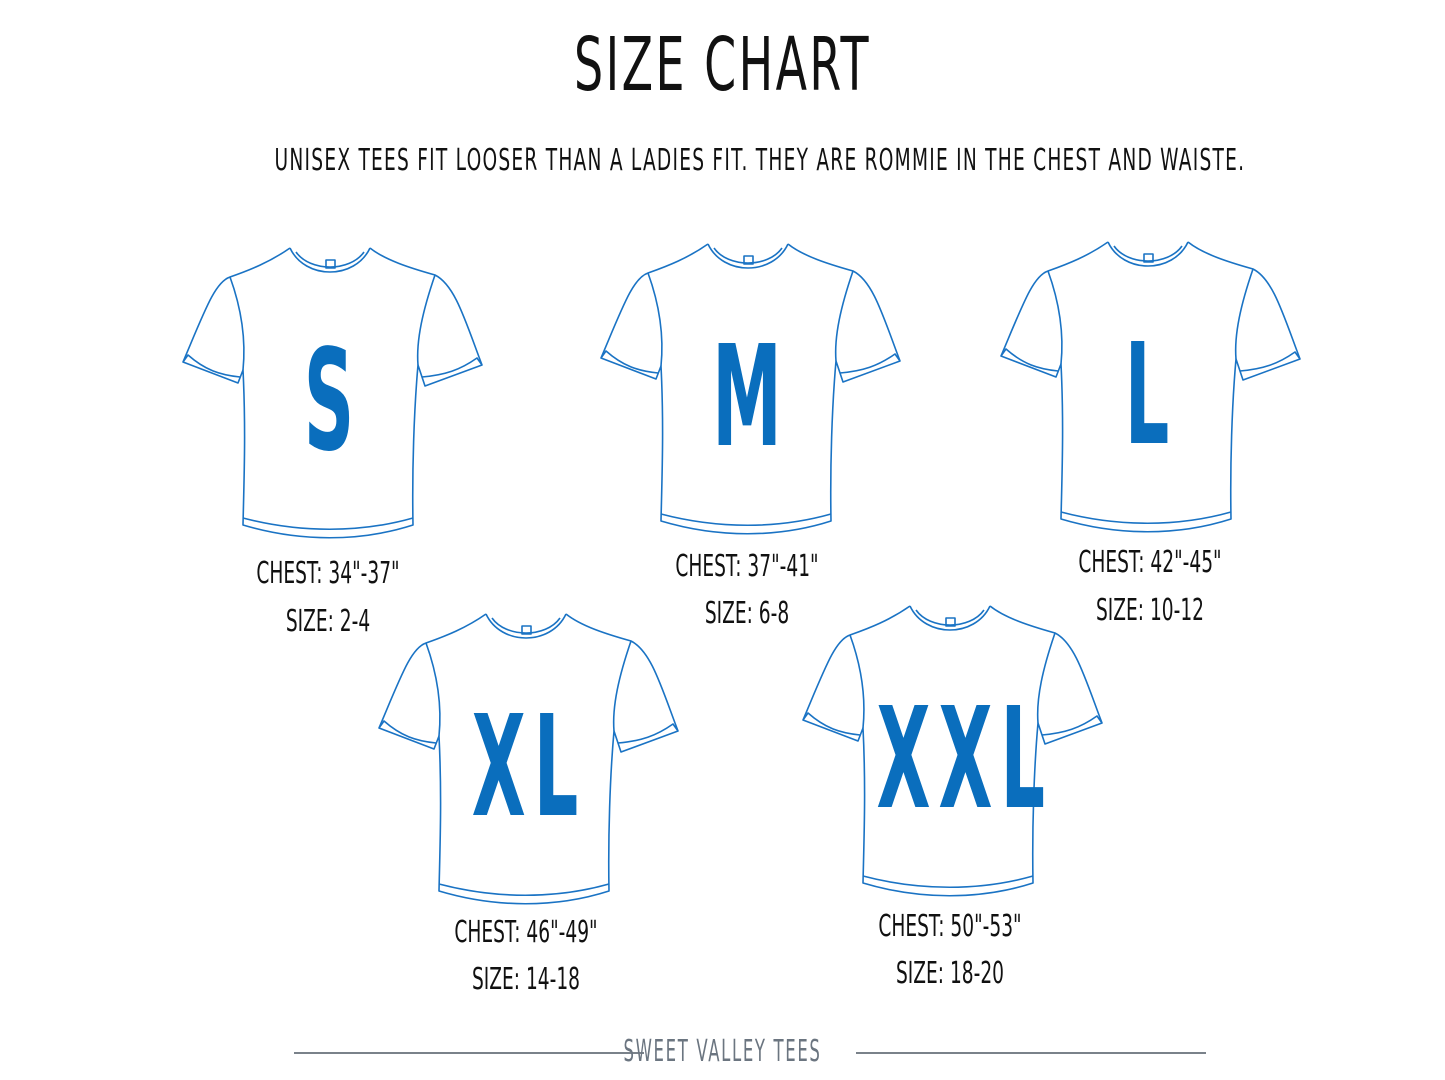 Image resolution: width=1445 pixels, height=1080 pixels. I want to click on tshirt-l: L, so click(1151, 386).